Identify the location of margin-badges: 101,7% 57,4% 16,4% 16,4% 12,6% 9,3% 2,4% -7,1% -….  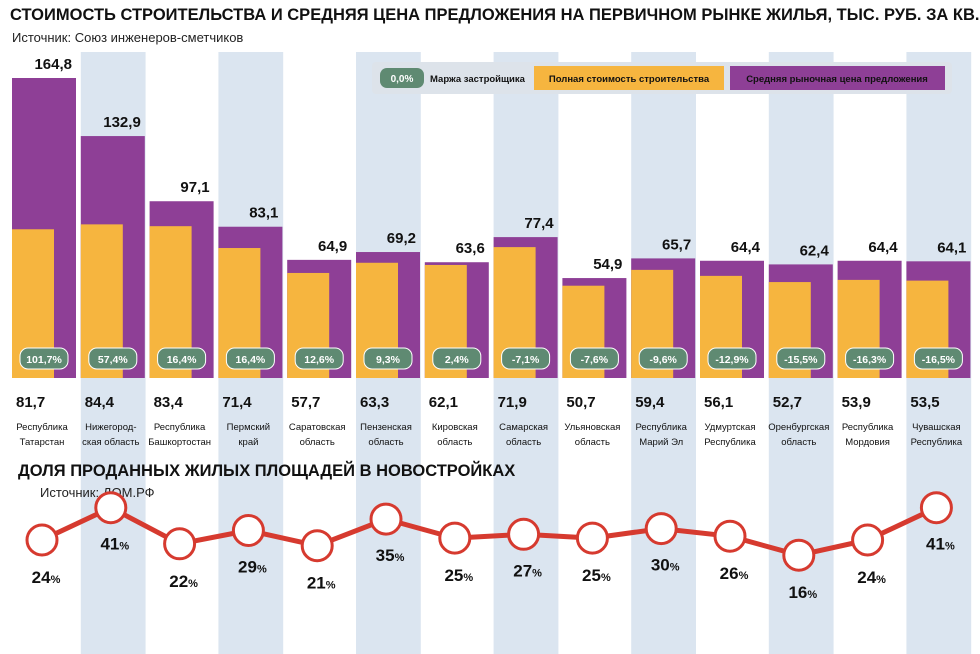
(491, 358).